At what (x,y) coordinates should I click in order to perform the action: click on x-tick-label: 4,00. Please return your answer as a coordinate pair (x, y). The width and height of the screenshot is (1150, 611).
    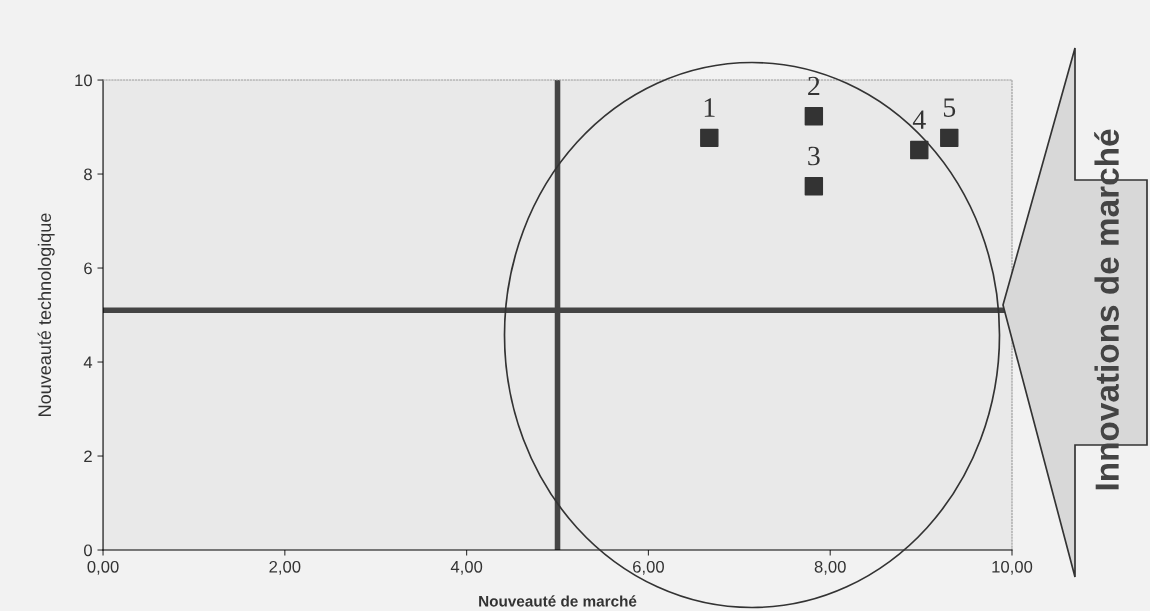
    Looking at the image, I should click on (466, 567).